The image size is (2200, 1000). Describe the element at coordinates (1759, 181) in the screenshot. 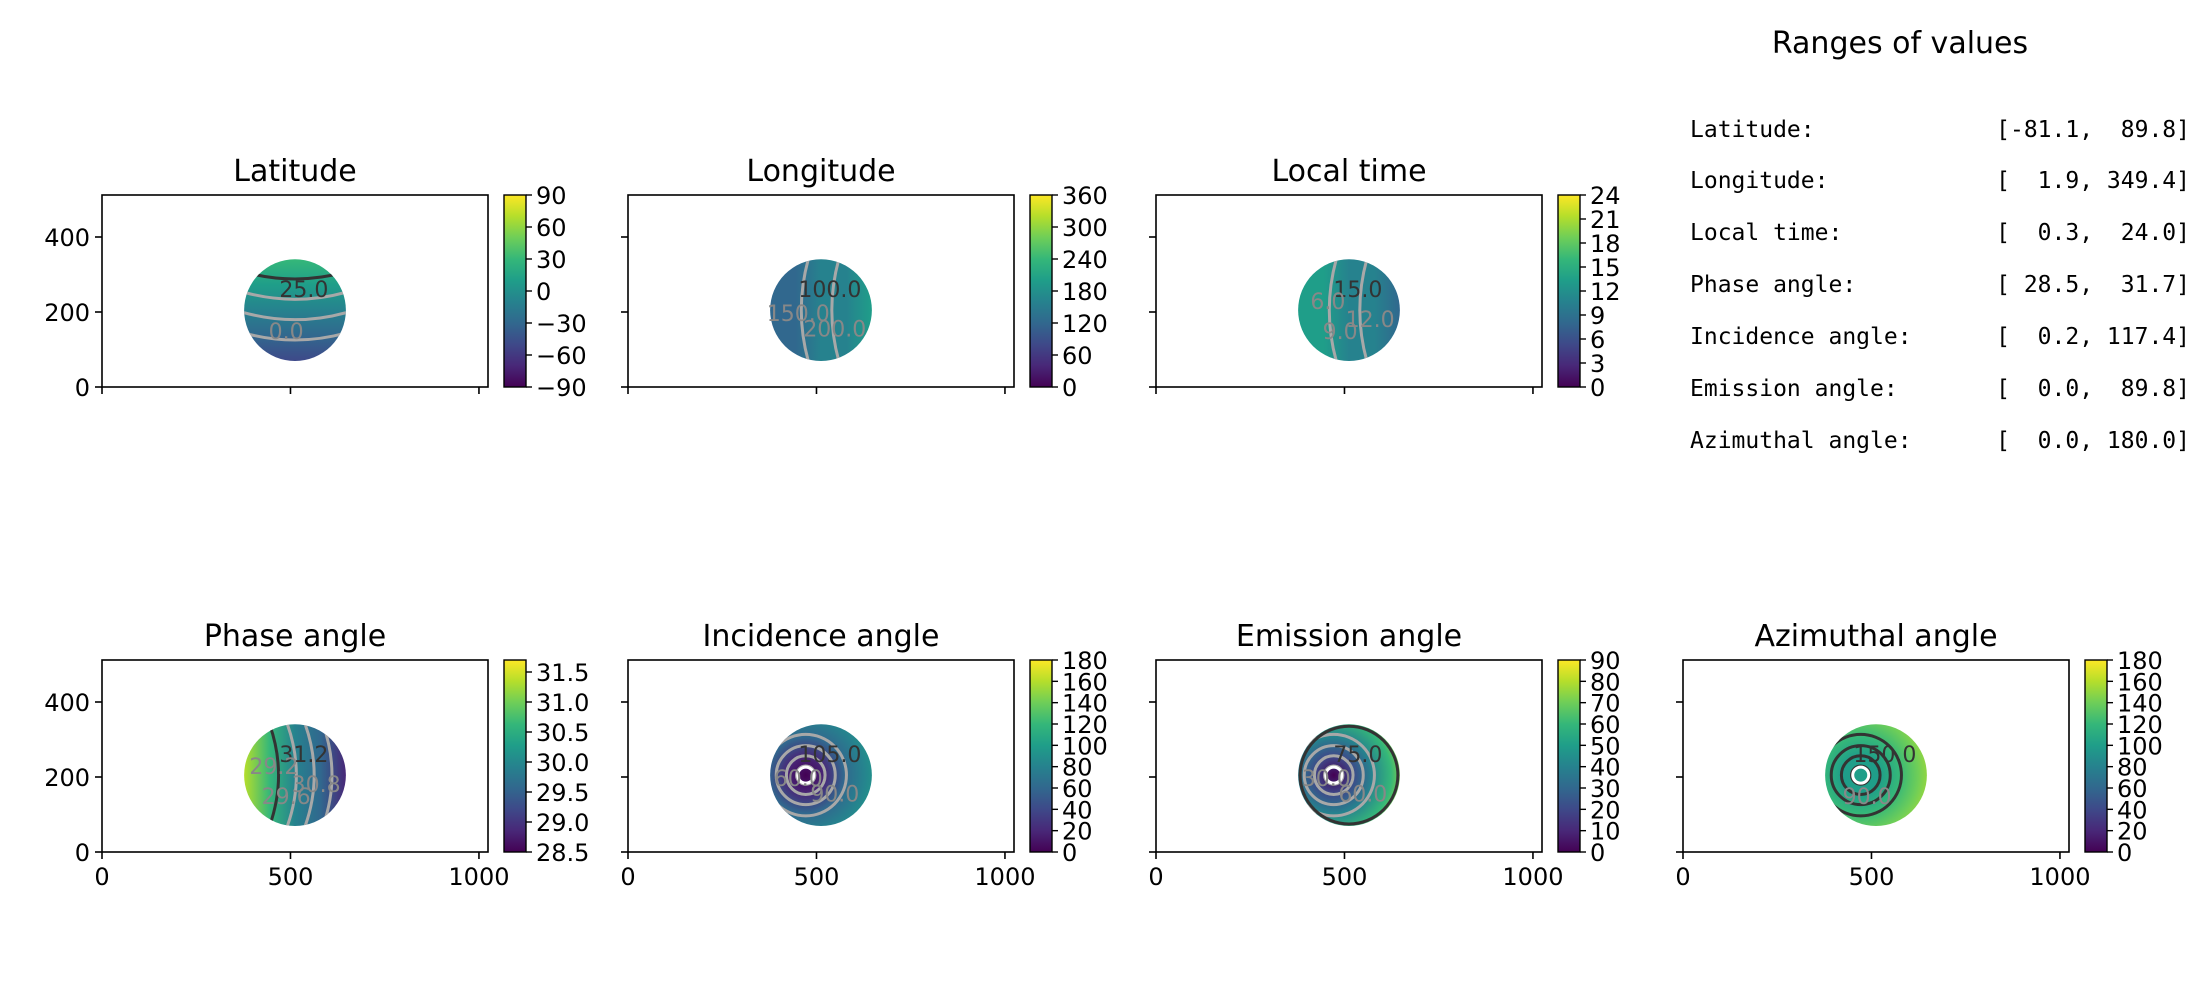

I see `range-label: Longitude:` at that location.